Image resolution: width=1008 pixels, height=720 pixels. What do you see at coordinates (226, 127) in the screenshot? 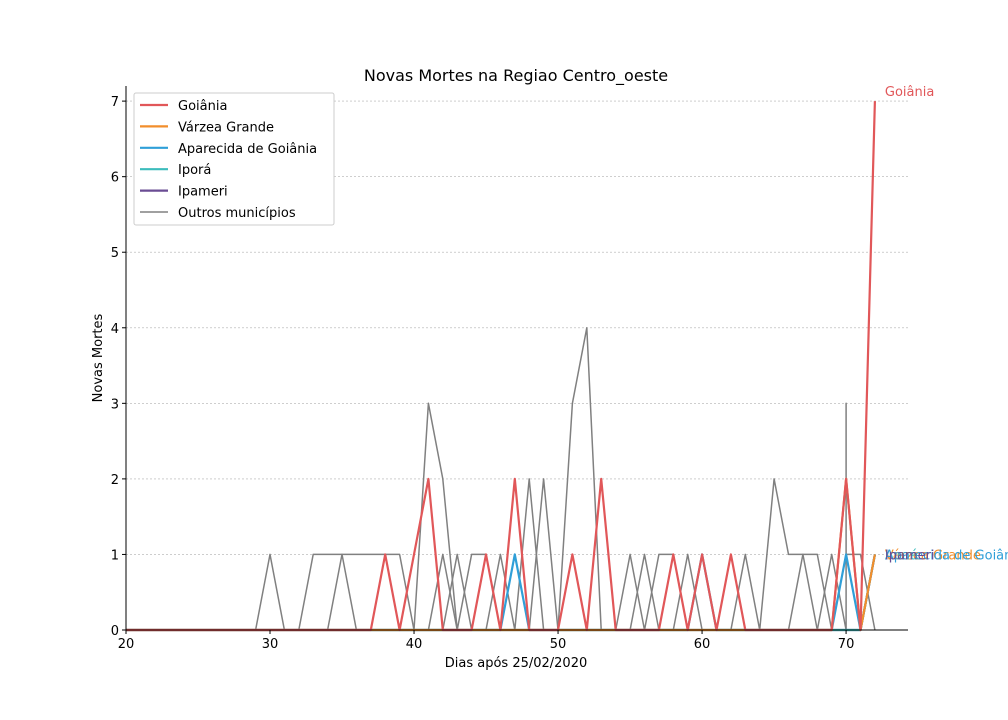
I see `legend-label: Várzea Grande` at bounding box center [226, 127].